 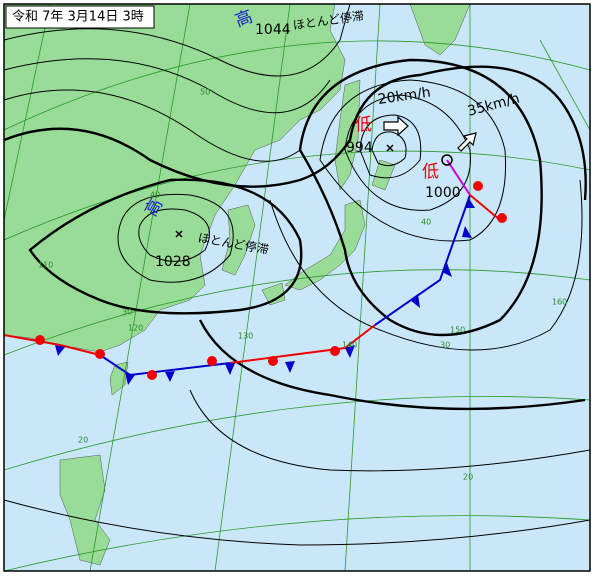 What do you see at coordinates (135, 328) in the screenshot?
I see `lon-label: 120` at bounding box center [135, 328].